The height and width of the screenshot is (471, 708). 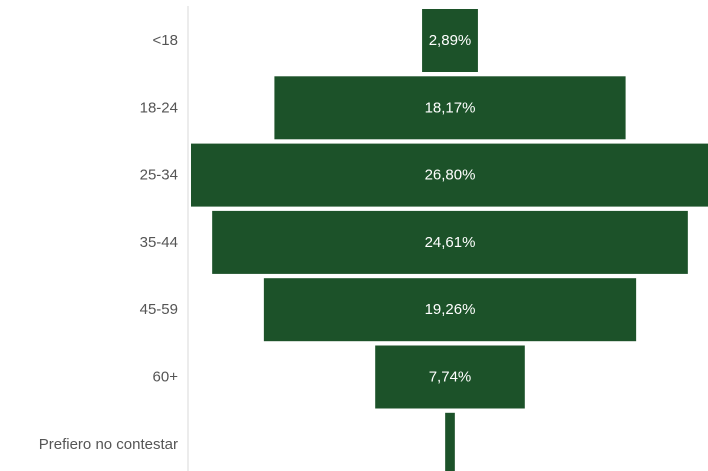 I want to click on value-label-25-34: 26,80%, so click(x=450, y=175).